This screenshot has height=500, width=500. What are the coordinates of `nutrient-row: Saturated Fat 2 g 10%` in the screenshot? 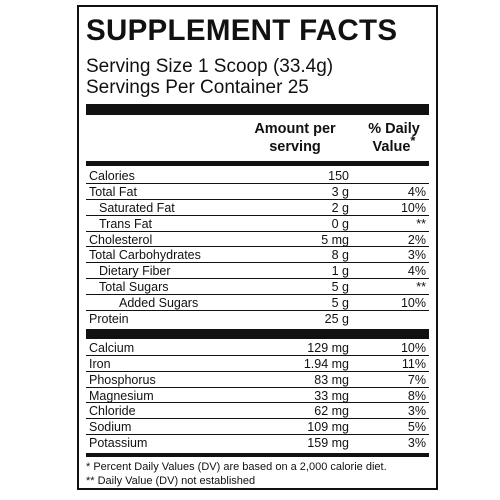 It's located at (257, 208).